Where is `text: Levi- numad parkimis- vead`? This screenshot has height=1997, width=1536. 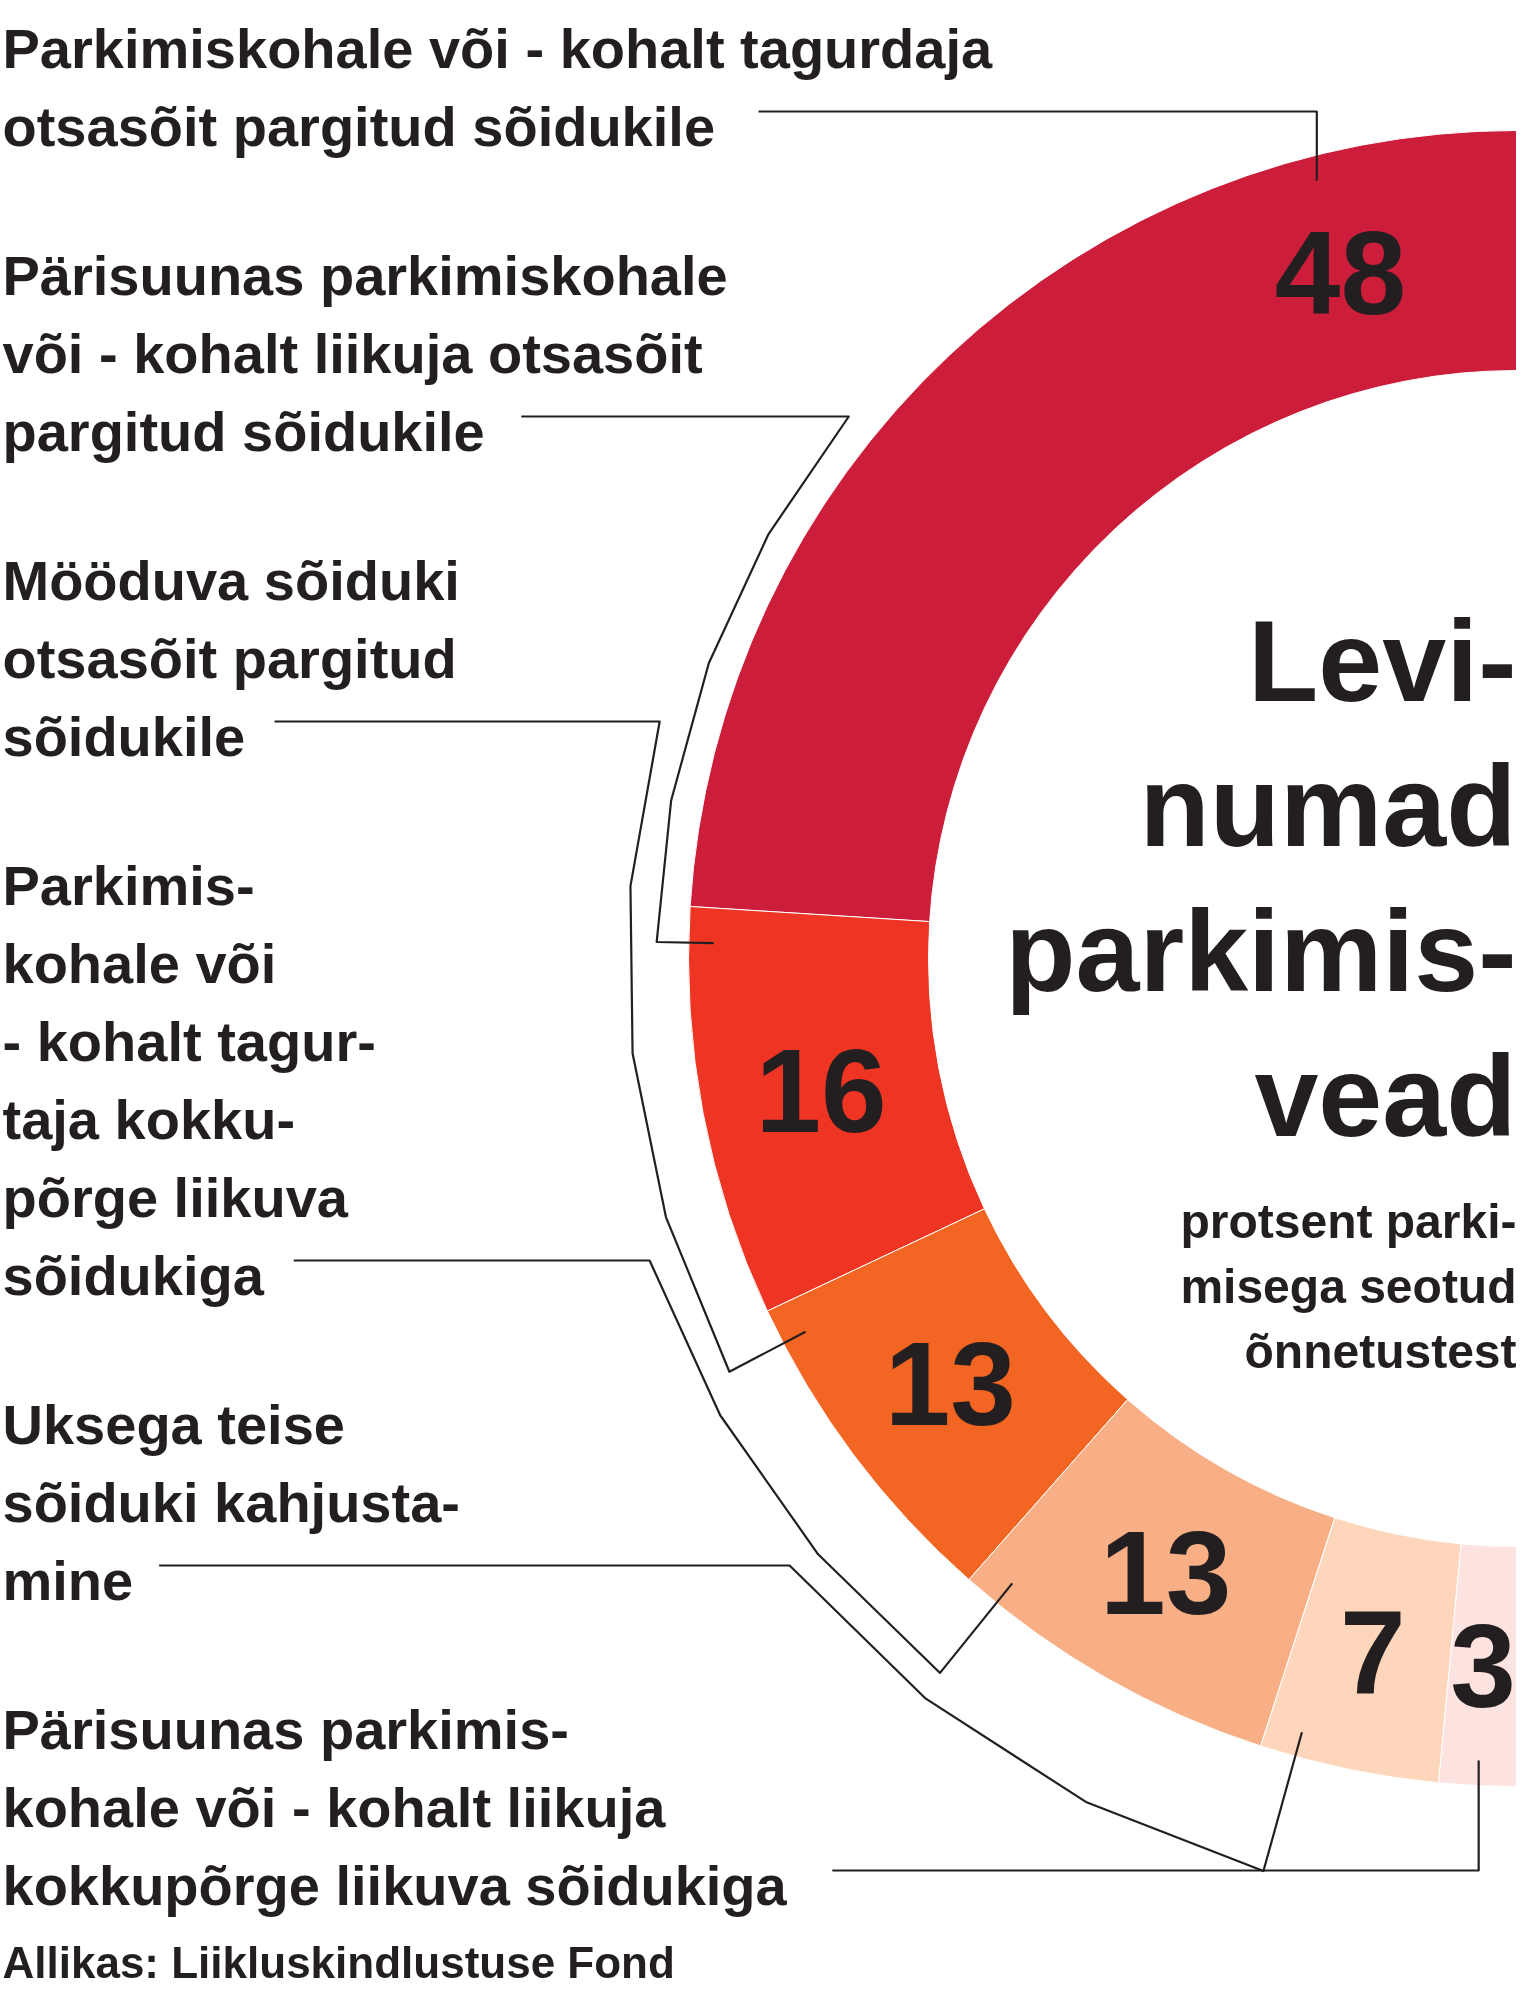
text: Levi- numad parkimis- vead is located at coordinates (1261, 878).